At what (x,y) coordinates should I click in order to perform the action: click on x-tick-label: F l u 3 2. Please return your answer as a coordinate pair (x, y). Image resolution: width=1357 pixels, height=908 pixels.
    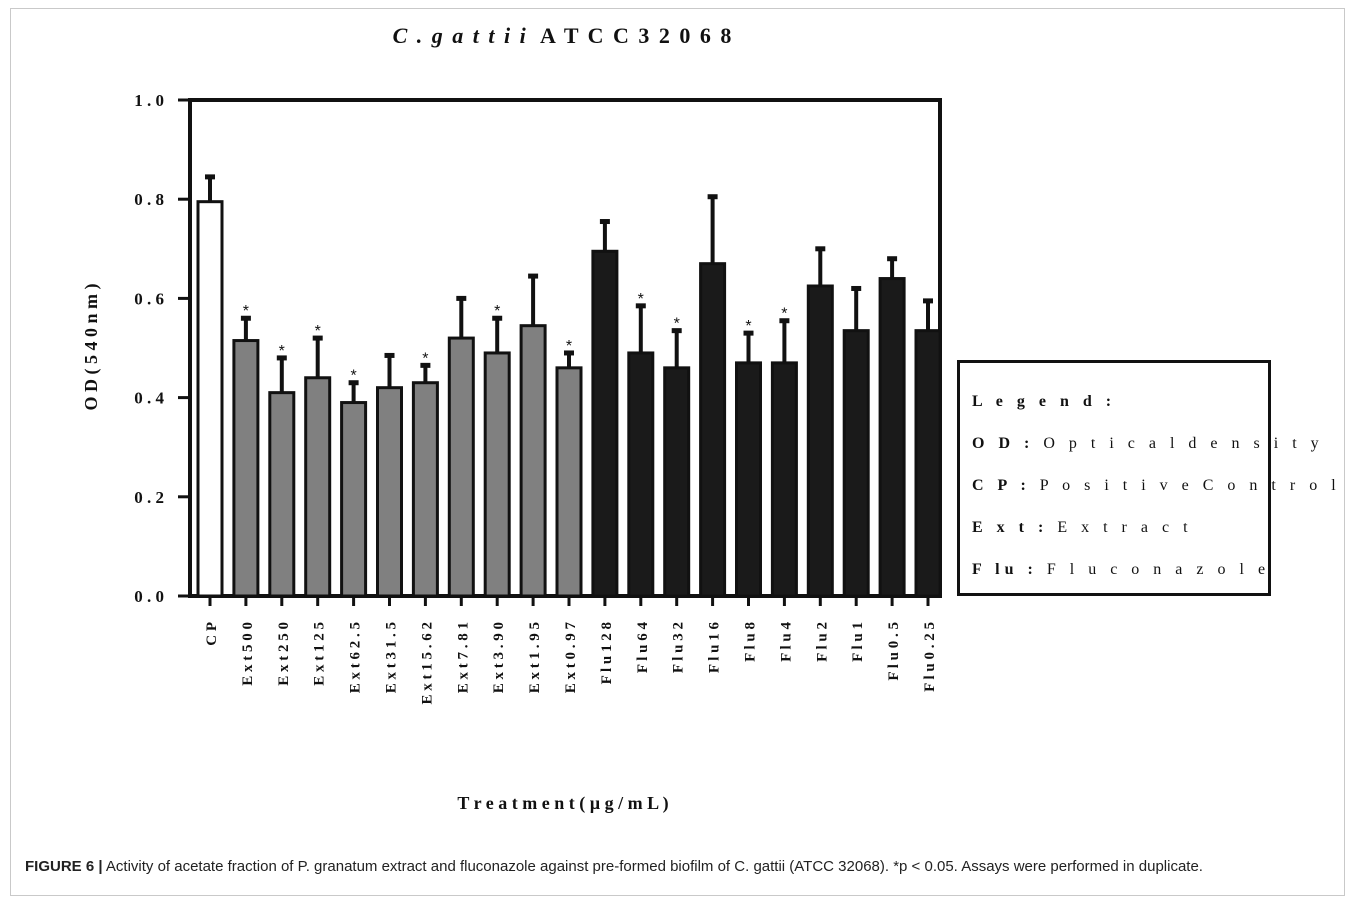
    Looking at the image, I should click on (679, 647).